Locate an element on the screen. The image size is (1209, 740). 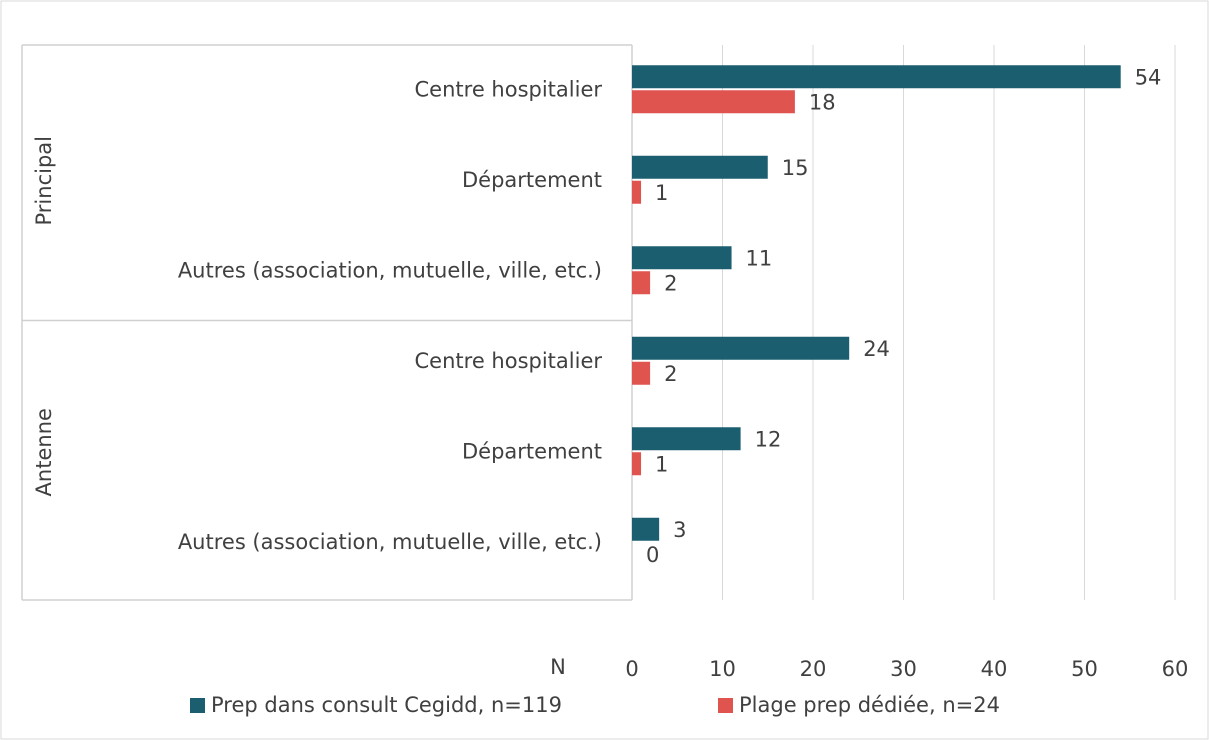
group-label: Principal is located at coordinates (44, 181).